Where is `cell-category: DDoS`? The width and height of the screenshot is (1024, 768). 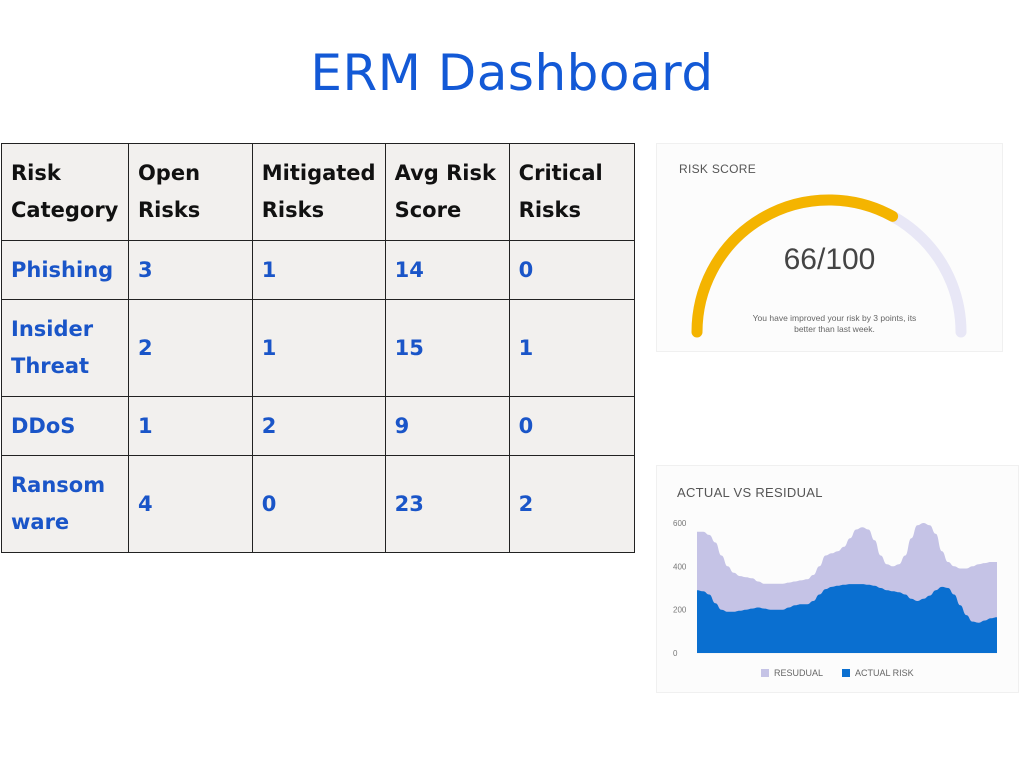 cell-category: DDoS is located at coordinates (65, 426).